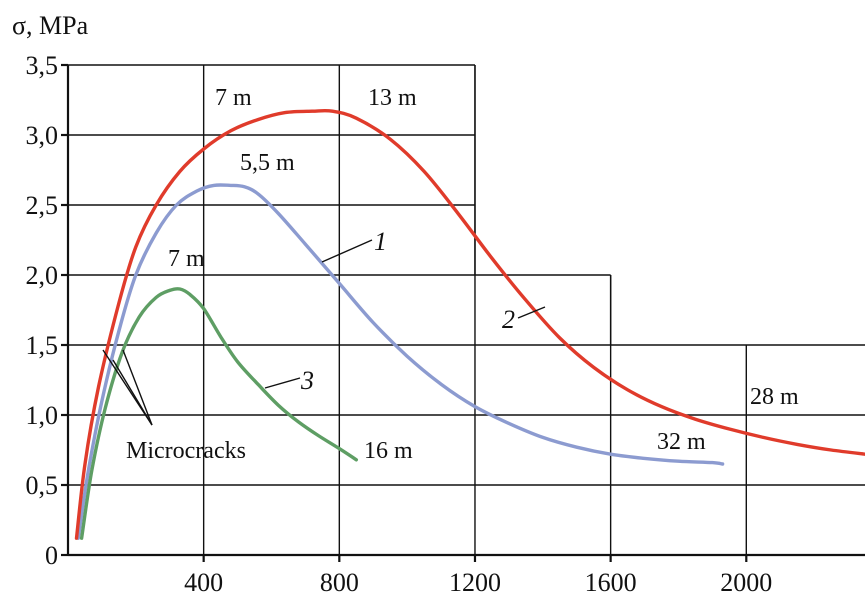 The height and width of the screenshot is (604, 865). What do you see at coordinates (307, 380) in the screenshot?
I see `curve-label-3: 3` at bounding box center [307, 380].